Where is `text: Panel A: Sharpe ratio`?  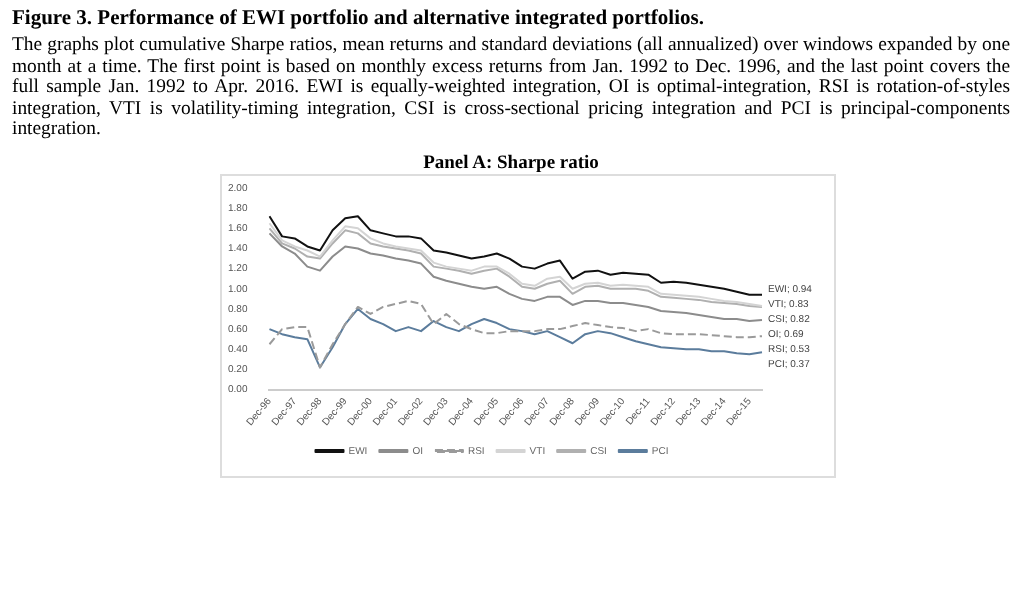 text: Panel A: Sharpe ratio is located at coordinates (511, 163).